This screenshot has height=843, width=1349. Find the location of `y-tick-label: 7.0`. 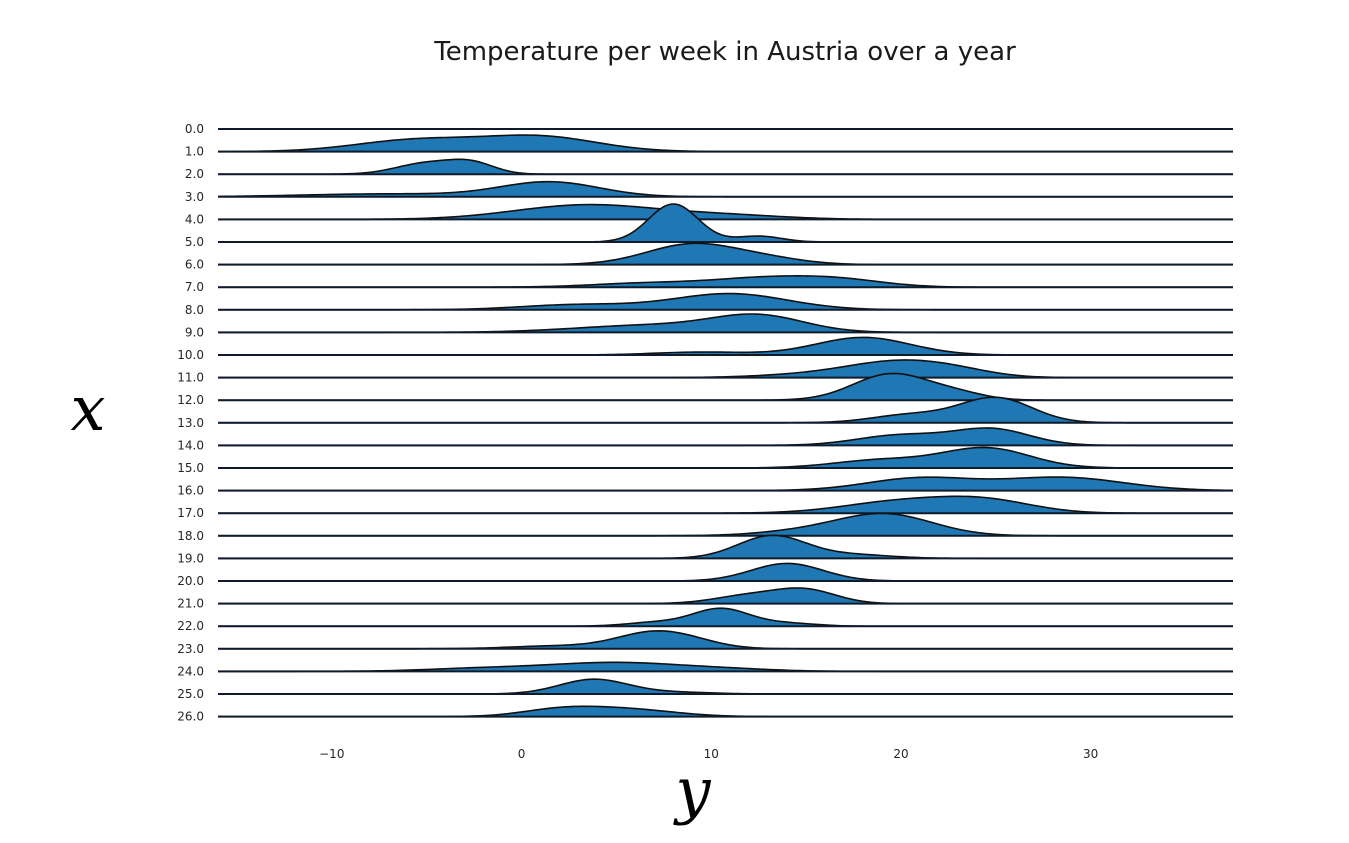

y-tick-label: 7.0 is located at coordinates (194, 287).